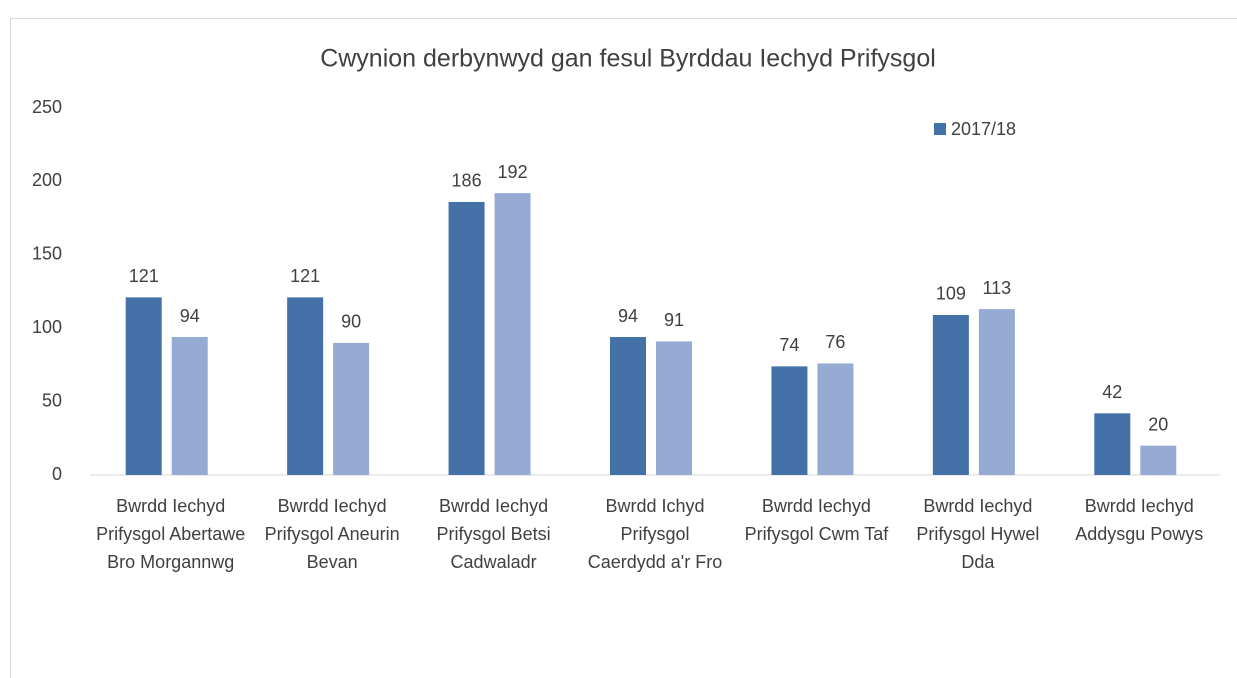 The height and width of the screenshot is (678, 1237). I want to click on data-label: 76, so click(835, 342).